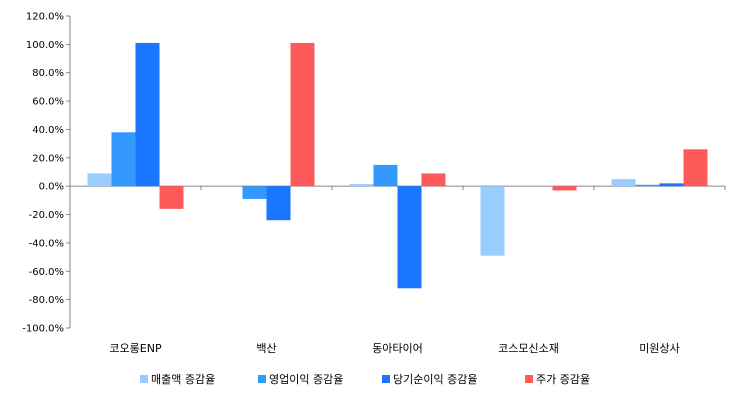  I want to click on y-tick-label: 20.0%, so click(48, 158).